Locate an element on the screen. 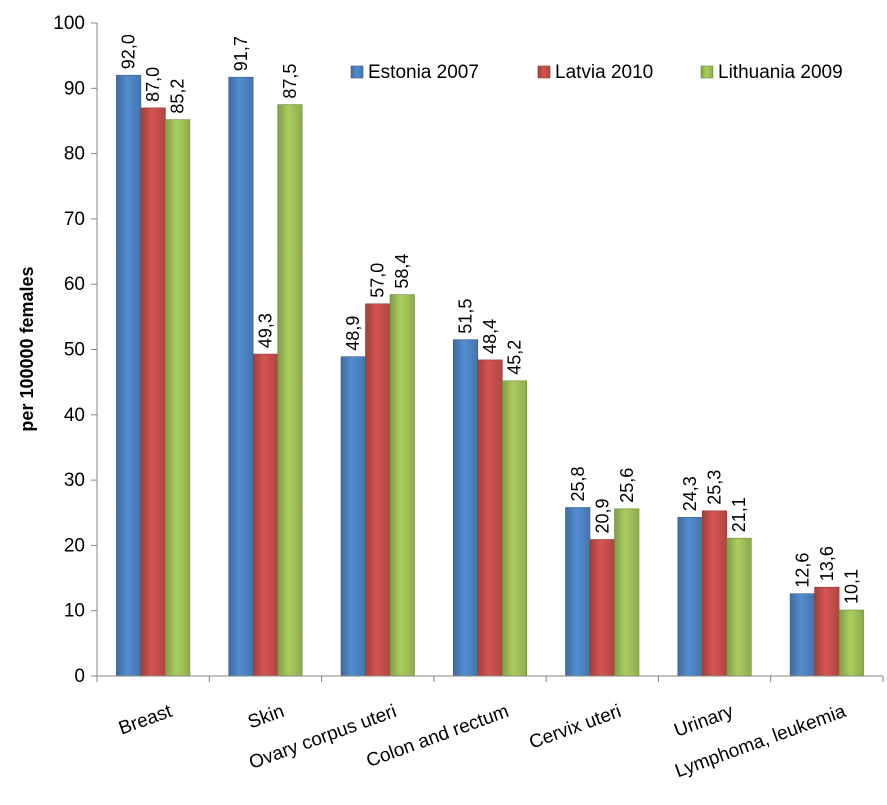 This screenshot has height=805, width=887. category-label-cervix-uteri: Cervix uteri is located at coordinates (575, 727).